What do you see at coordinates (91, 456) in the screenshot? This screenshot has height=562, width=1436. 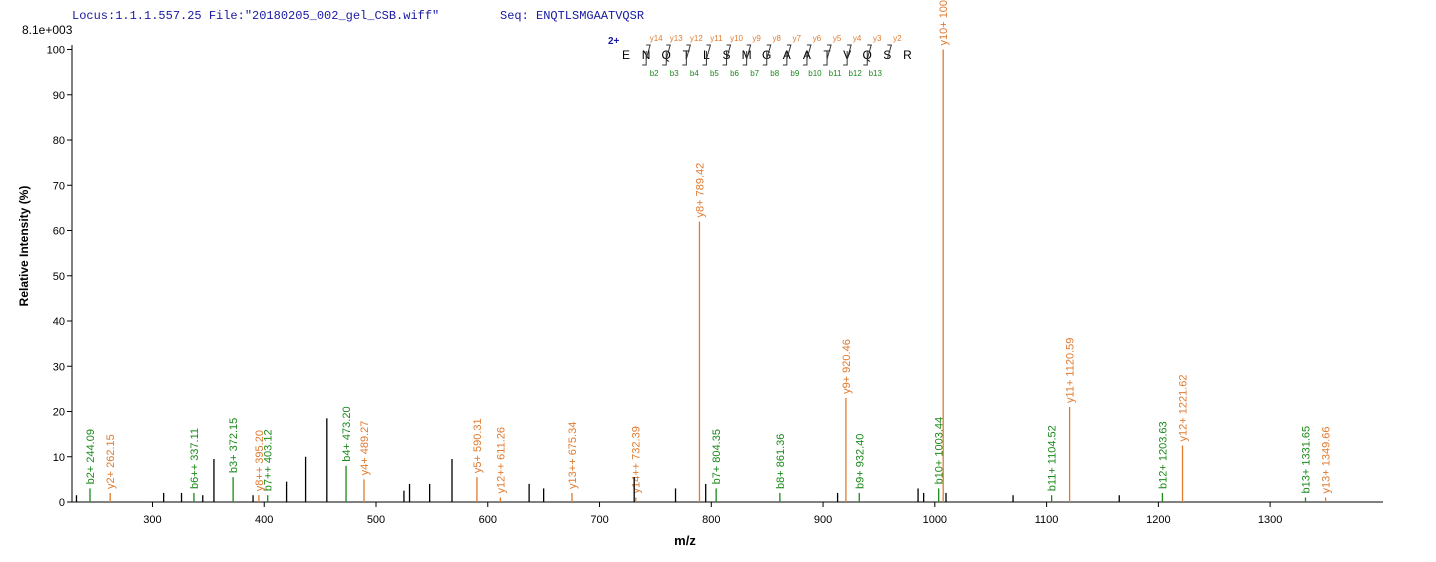 I see `peak-label: b2+ 244.09` at bounding box center [91, 456].